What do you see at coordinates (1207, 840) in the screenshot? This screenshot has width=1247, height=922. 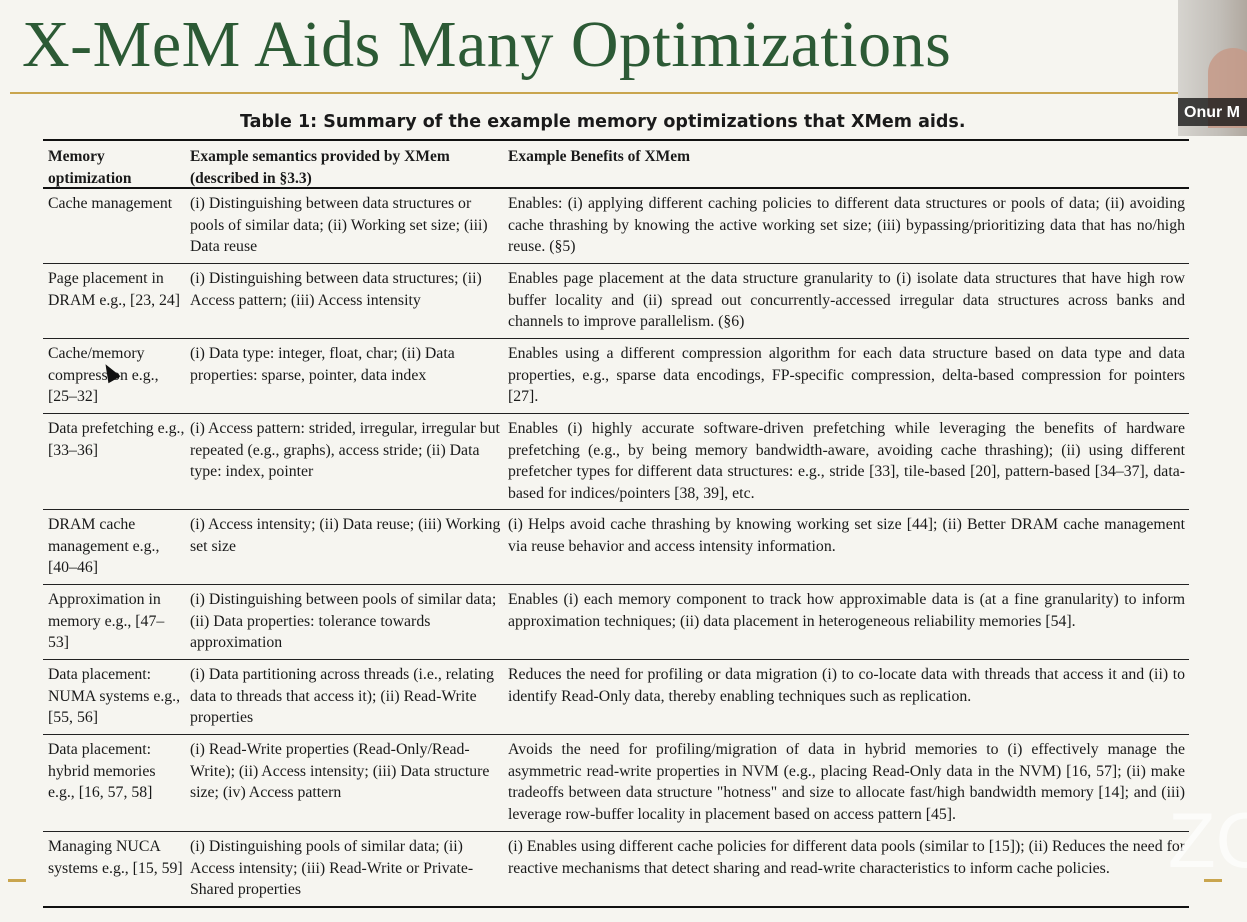 I see `zoom-watermark: ZO` at bounding box center [1207, 840].